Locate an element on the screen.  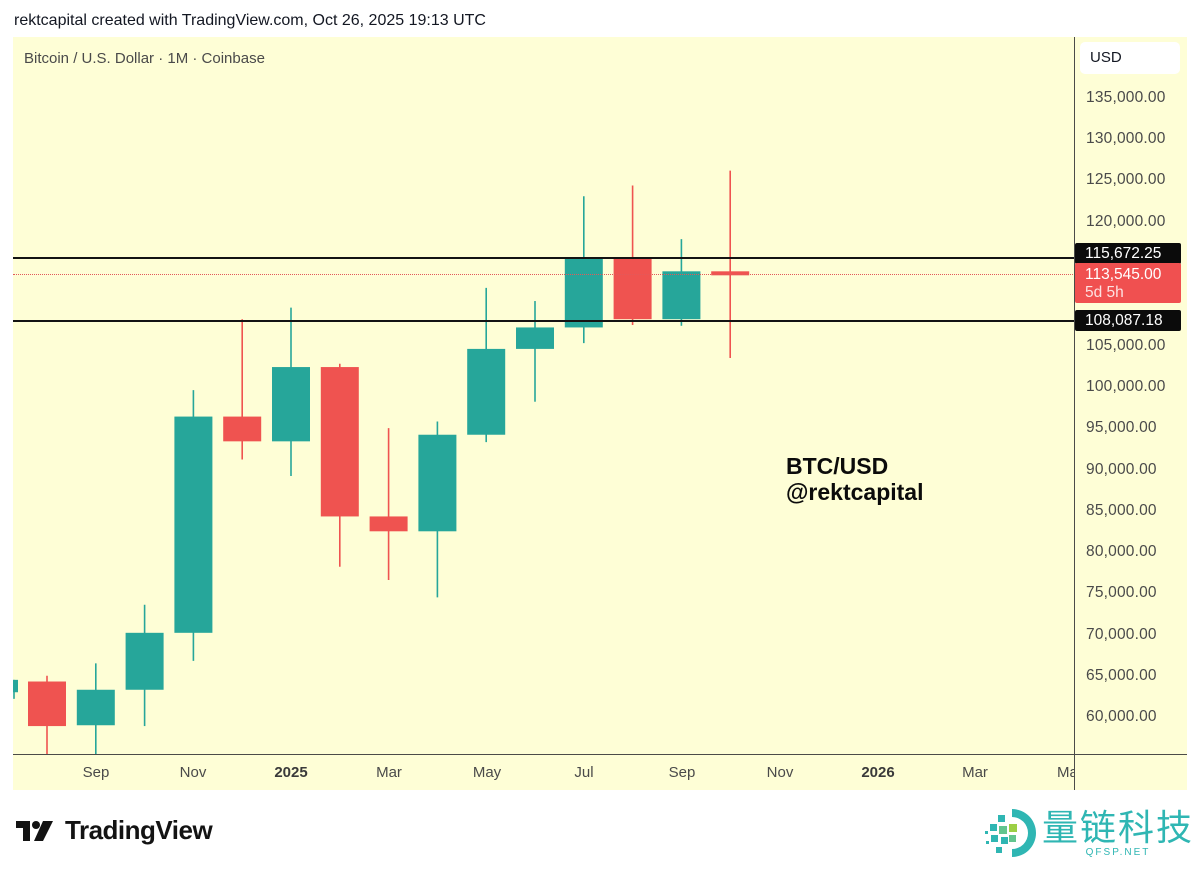
time-tick: May is located at coordinates (487, 772).